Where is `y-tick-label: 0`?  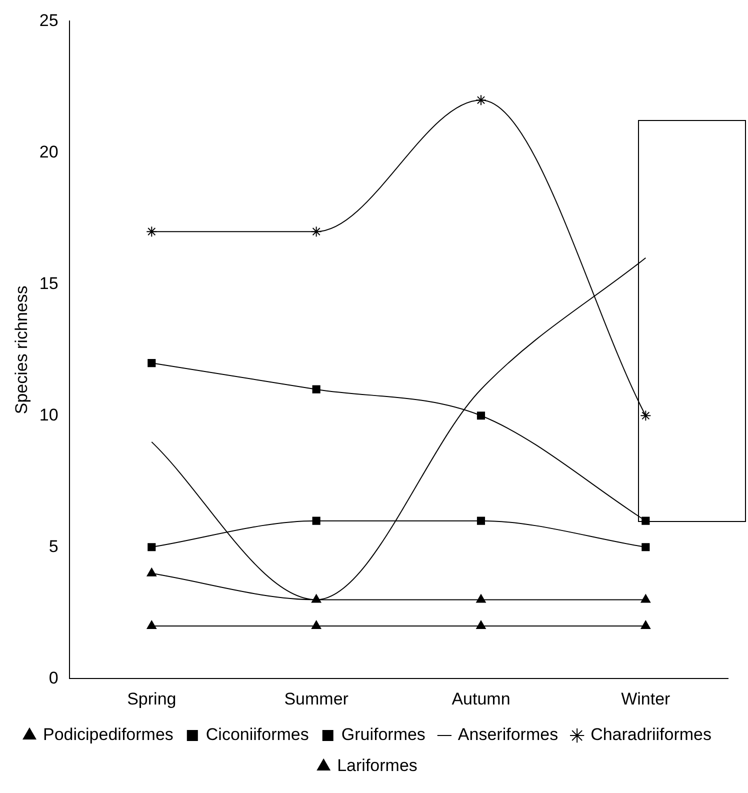 y-tick-label: 0 is located at coordinates (53, 678).